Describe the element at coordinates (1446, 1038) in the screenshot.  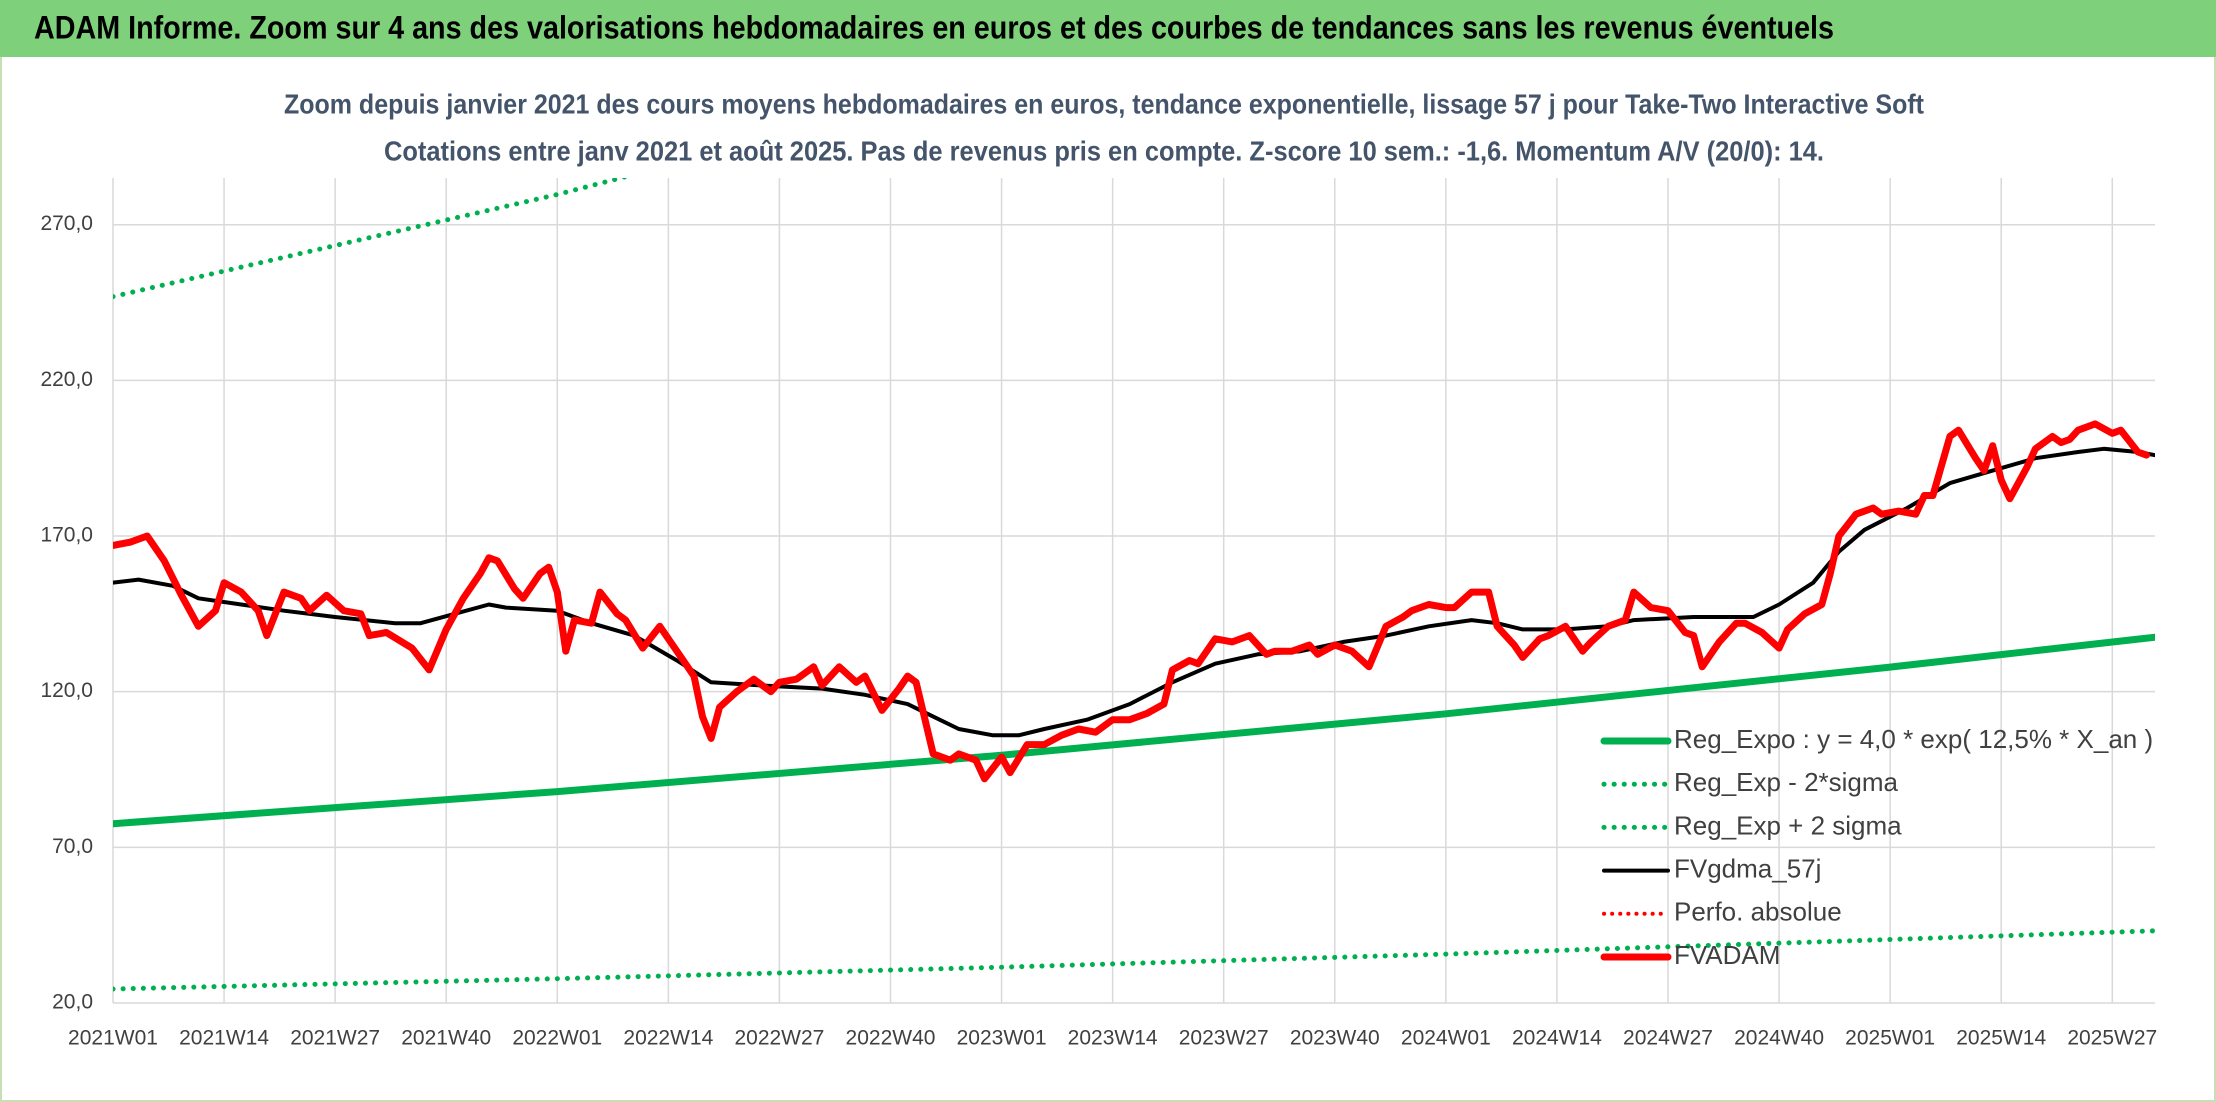
I see `x-tick-label: 2024W01` at that location.